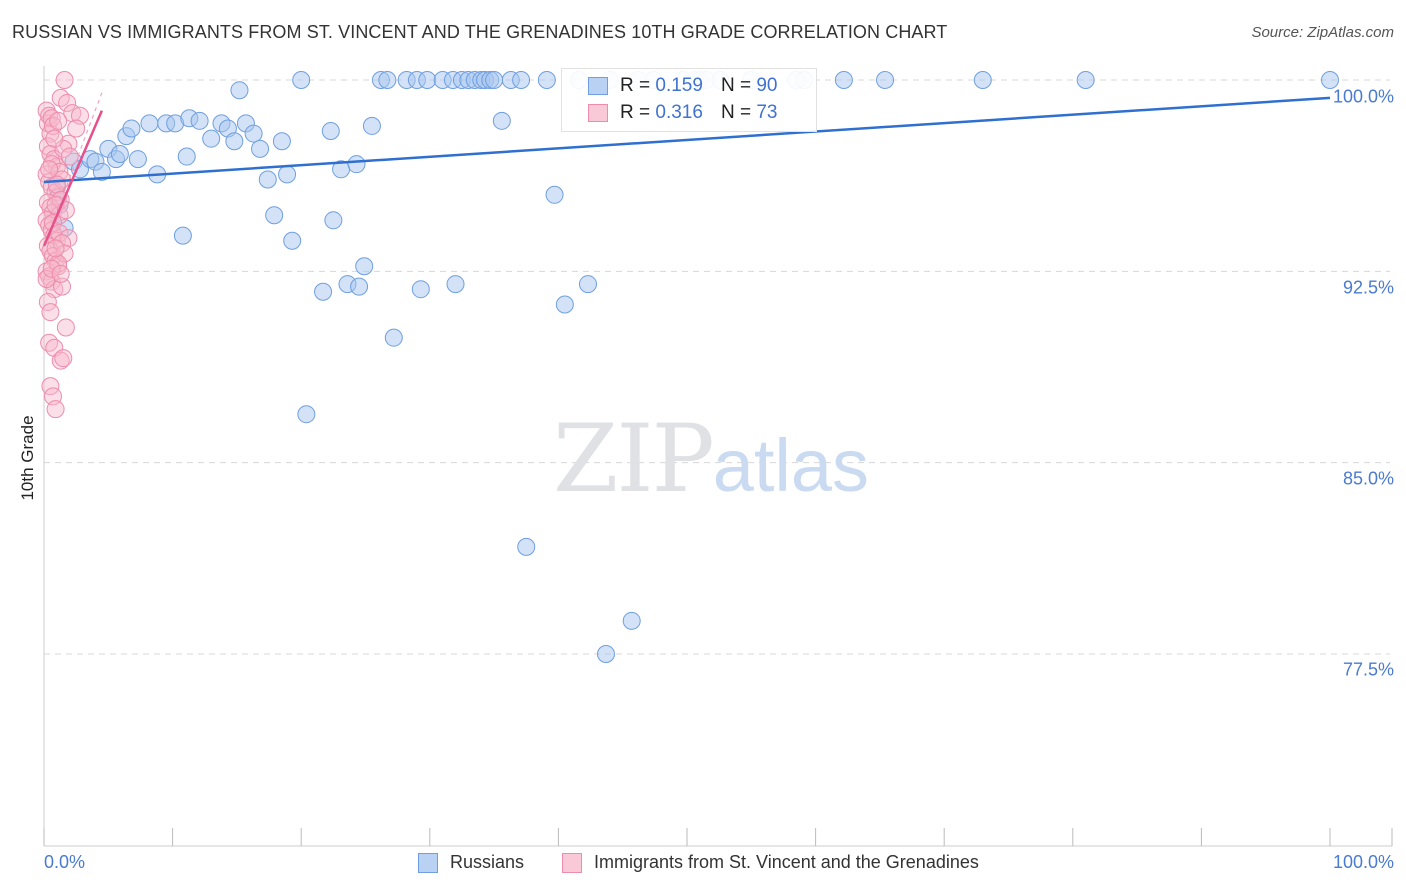 The height and width of the screenshot is (892, 1406). I want to click on source-label: Source: ZipAtlas.com, so click(1322, 32).